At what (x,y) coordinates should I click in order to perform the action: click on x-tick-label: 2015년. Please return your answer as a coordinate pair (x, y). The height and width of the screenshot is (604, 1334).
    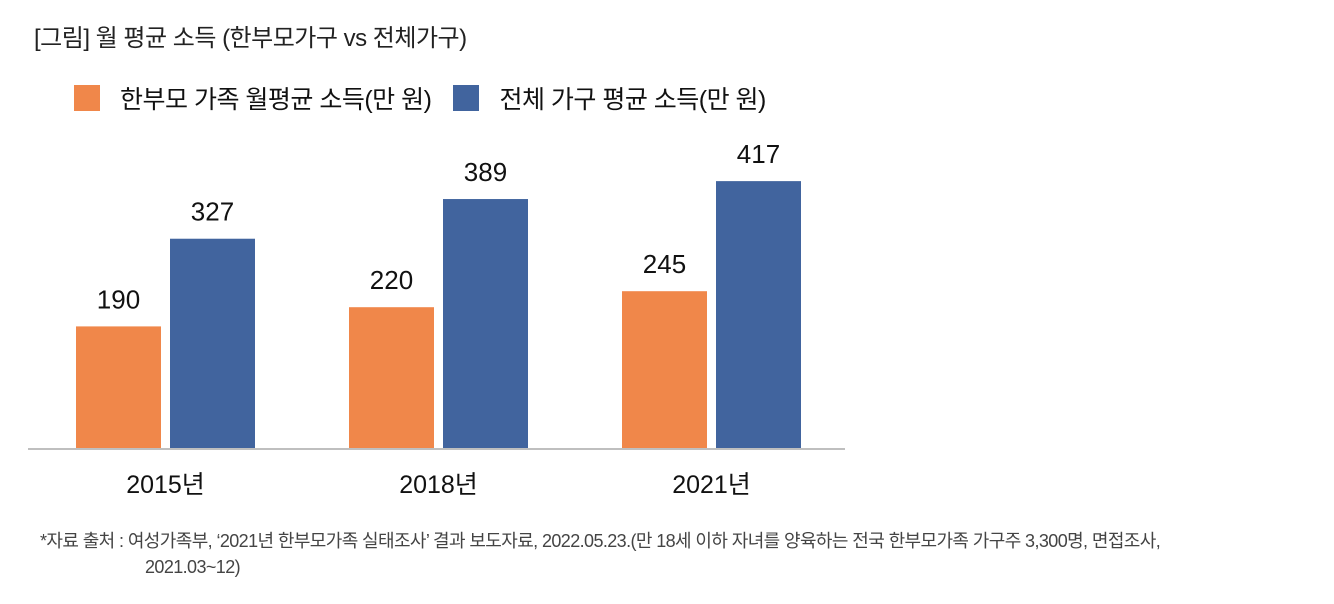
    Looking at the image, I should click on (165, 485).